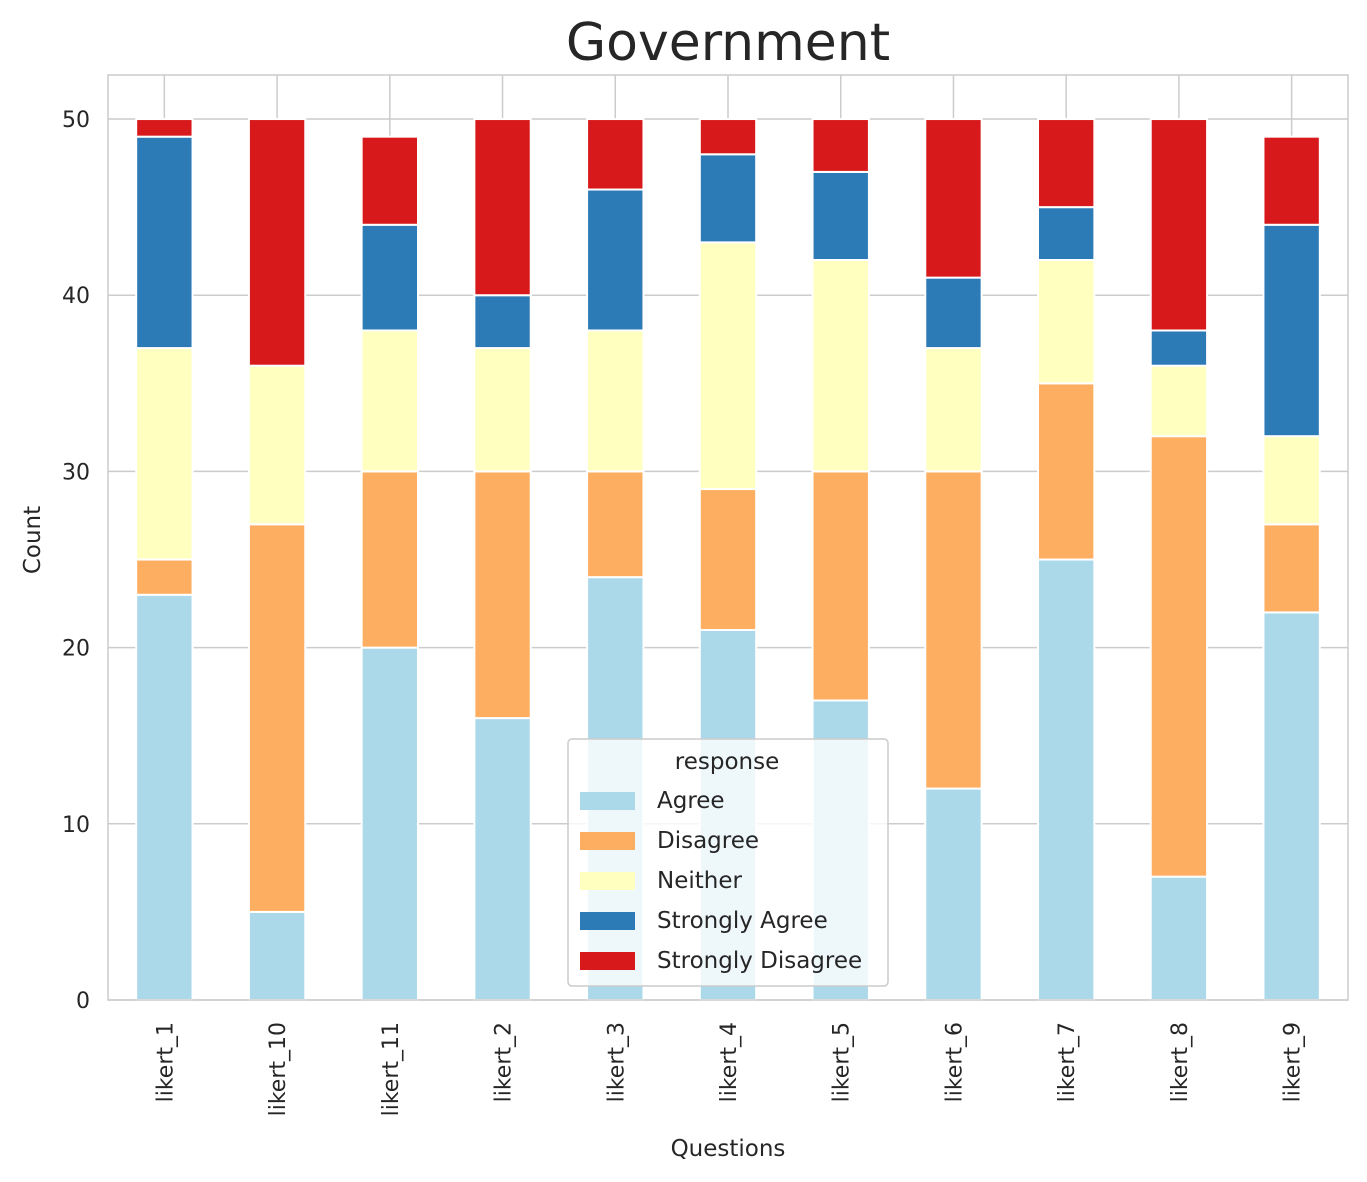 This screenshot has width=1367, height=1182. Describe the element at coordinates (1293, 1062) in the screenshot. I see `x-tick-label: likert_9` at that location.